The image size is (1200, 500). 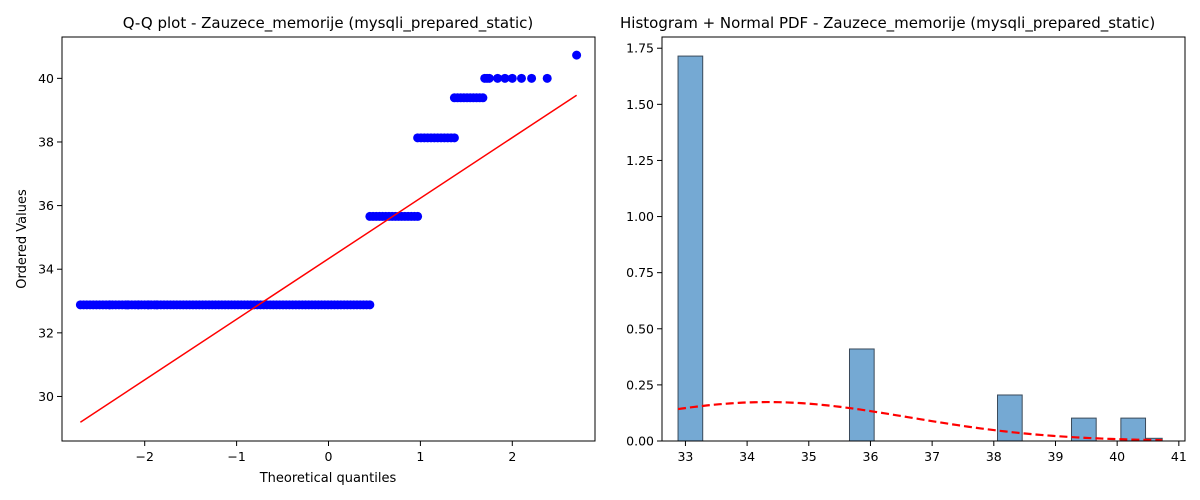 What do you see at coordinates (932, 456) in the screenshot?
I see `histogram-x-tick-label: 37` at bounding box center [932, 456].